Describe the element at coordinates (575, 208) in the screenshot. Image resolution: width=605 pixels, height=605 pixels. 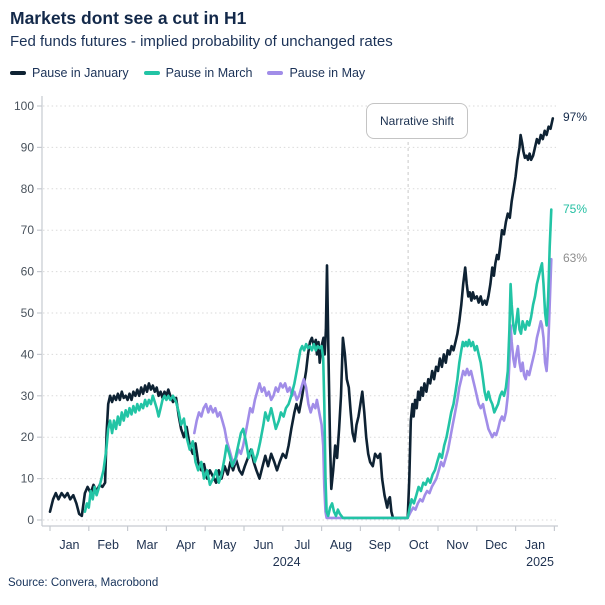
I see `end-label-pause-in-march: 75%` at that location.